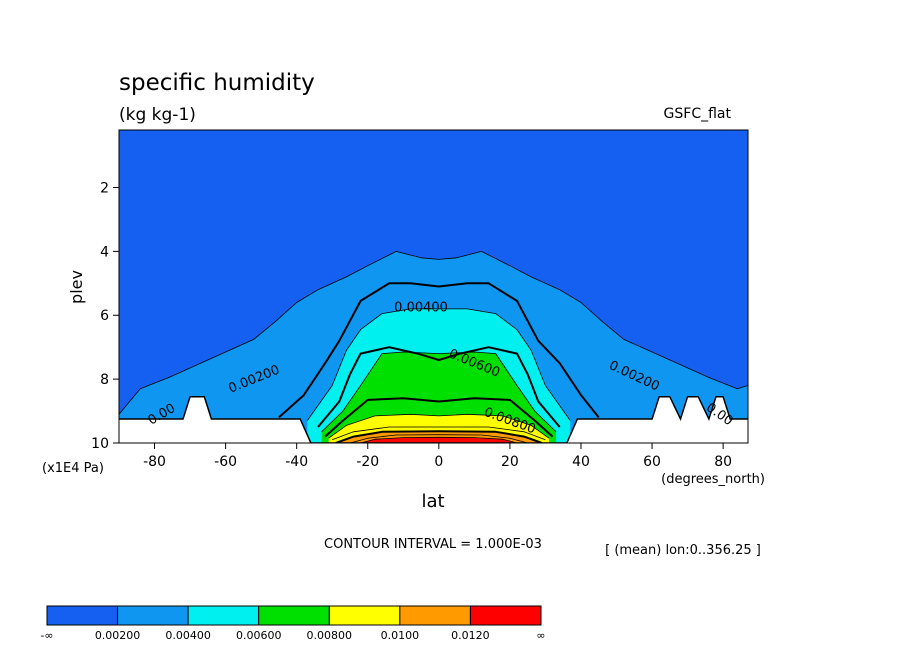  Describe the element at coordinates (713, 479) in the screenshot. I see `x-axis-units: (degrees_north)` at that location.